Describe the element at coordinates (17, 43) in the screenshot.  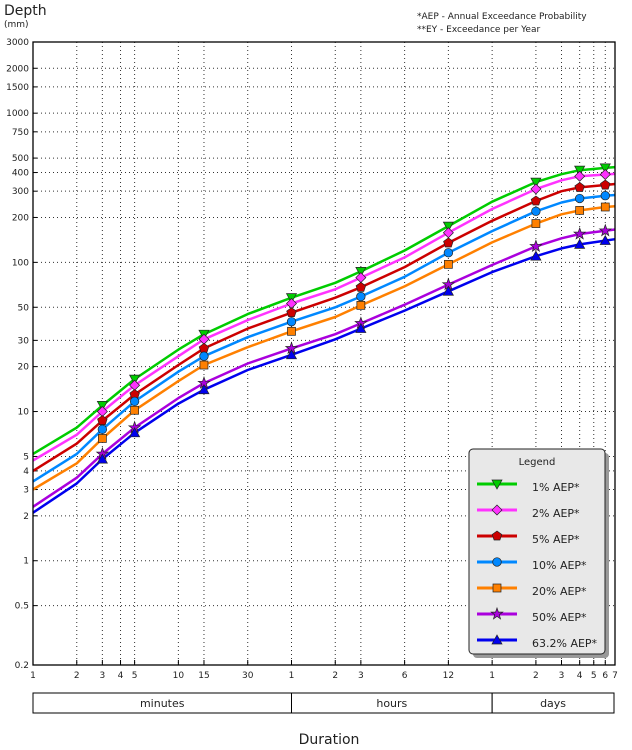
I see `y-tick-label: 3000` at that location.